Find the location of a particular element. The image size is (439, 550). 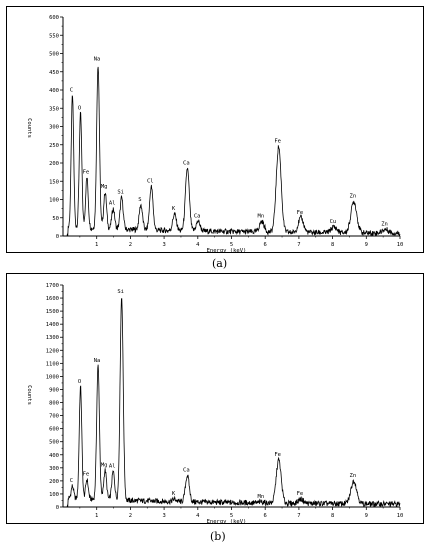

peak-label: Cu is located at coordinates (333, 222).